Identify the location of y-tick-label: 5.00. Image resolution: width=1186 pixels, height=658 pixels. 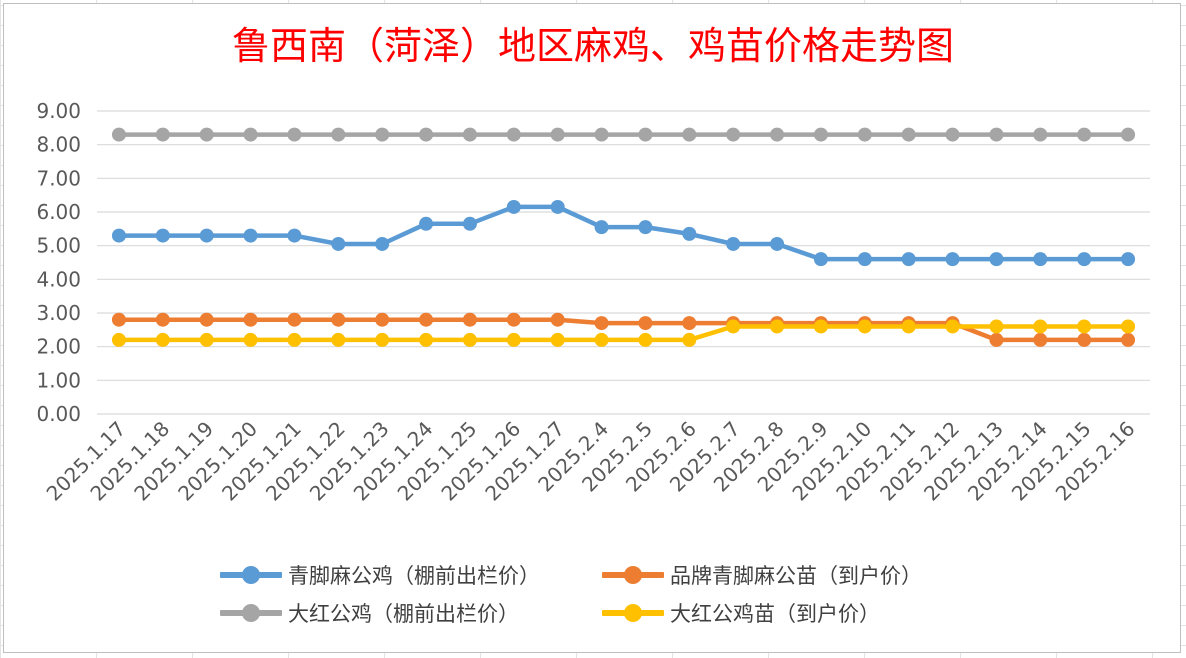
(58, 246).